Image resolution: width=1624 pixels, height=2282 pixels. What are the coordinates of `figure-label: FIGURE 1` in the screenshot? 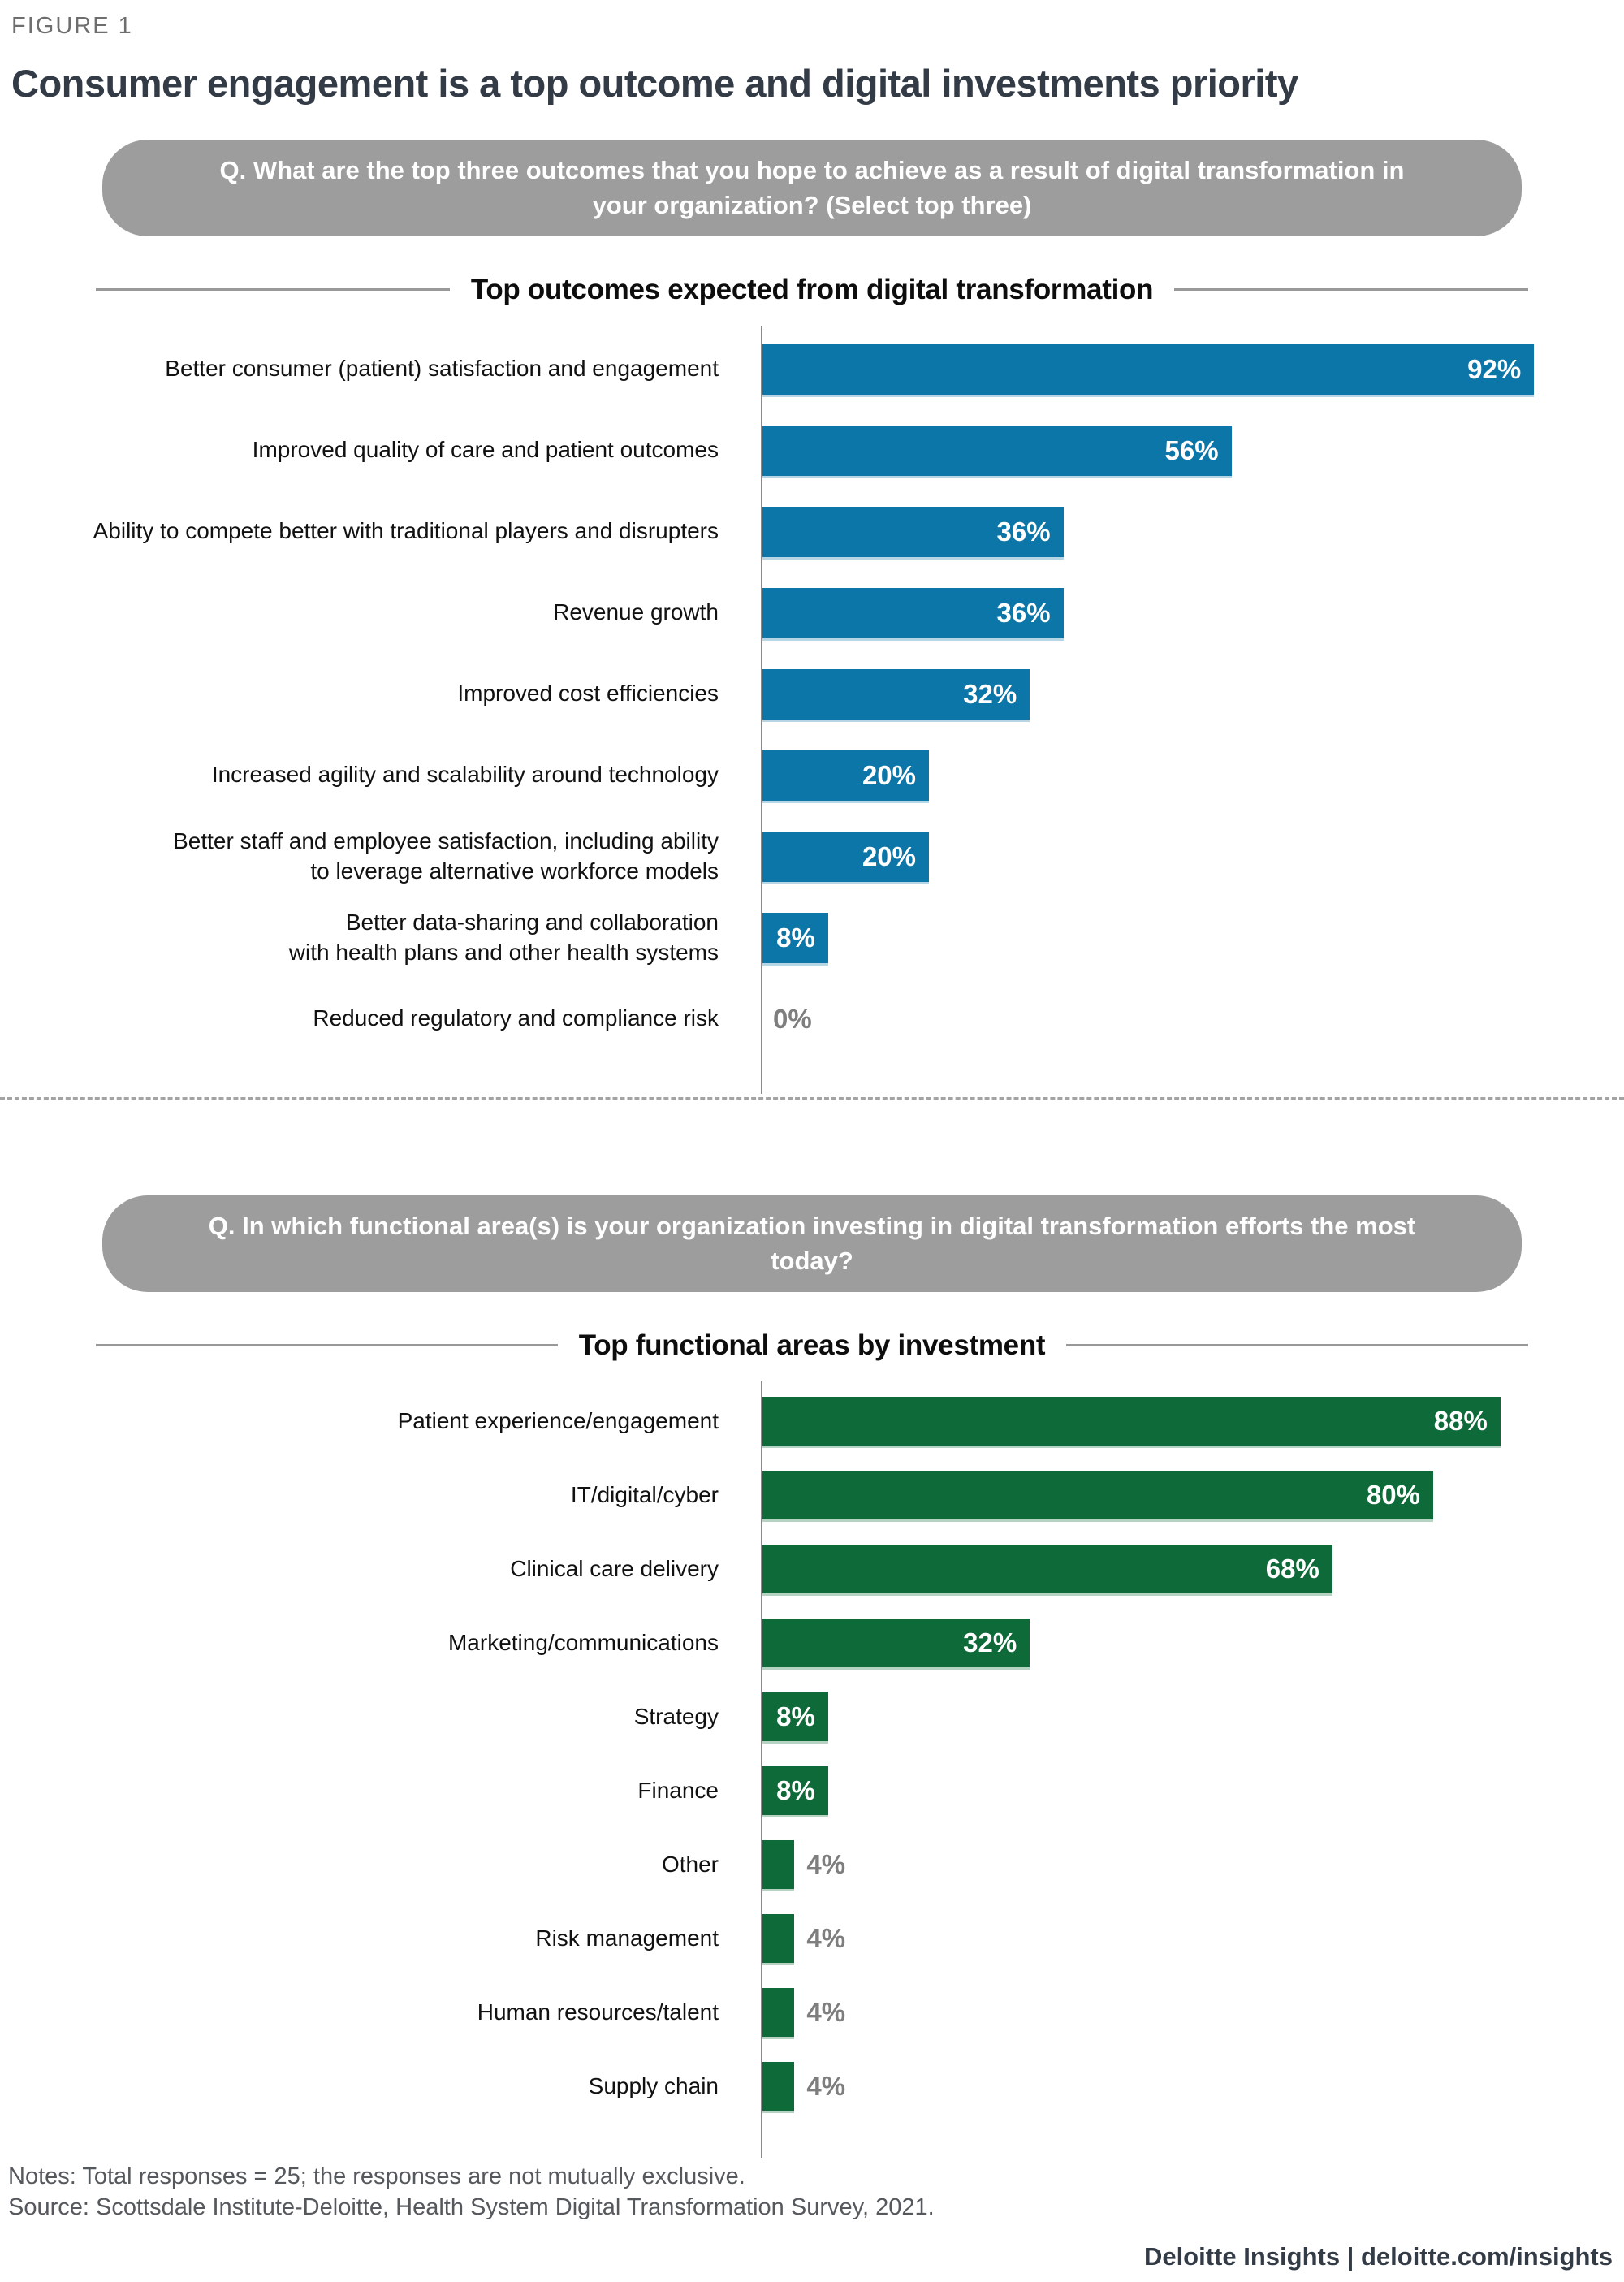 It's located at (72, 26).